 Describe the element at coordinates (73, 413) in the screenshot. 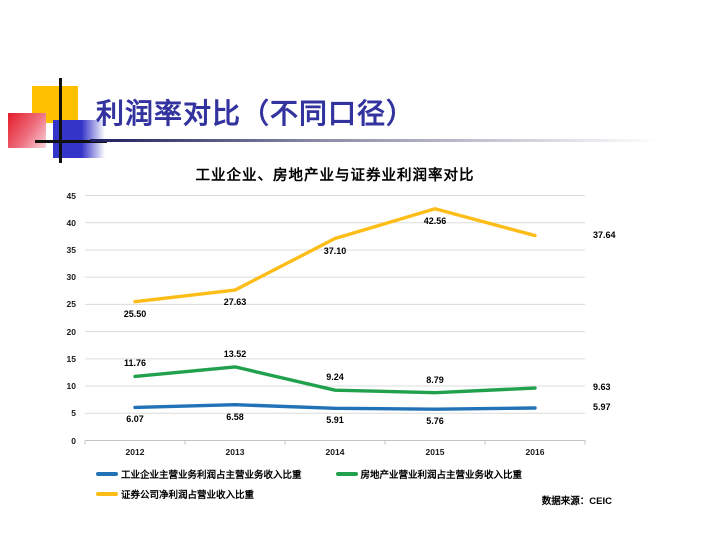

I see `y-axis-label: 5` at that location.